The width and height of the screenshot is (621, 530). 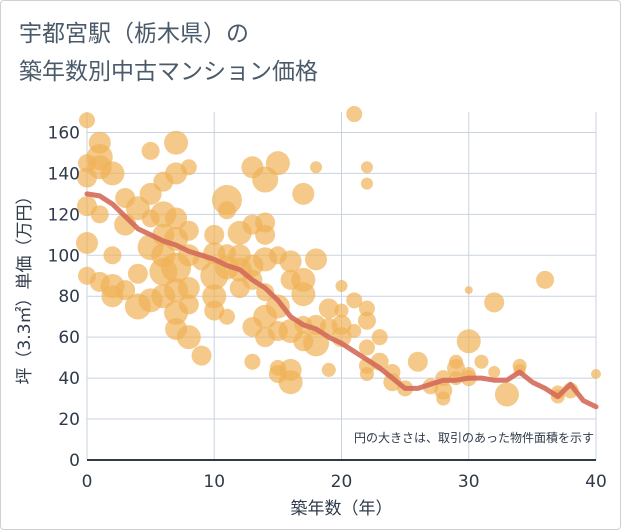 What do you see at coordinates (64, 215) in the screenshot?
I see `y-tick-label: 120` at bounding box center [64, 215].